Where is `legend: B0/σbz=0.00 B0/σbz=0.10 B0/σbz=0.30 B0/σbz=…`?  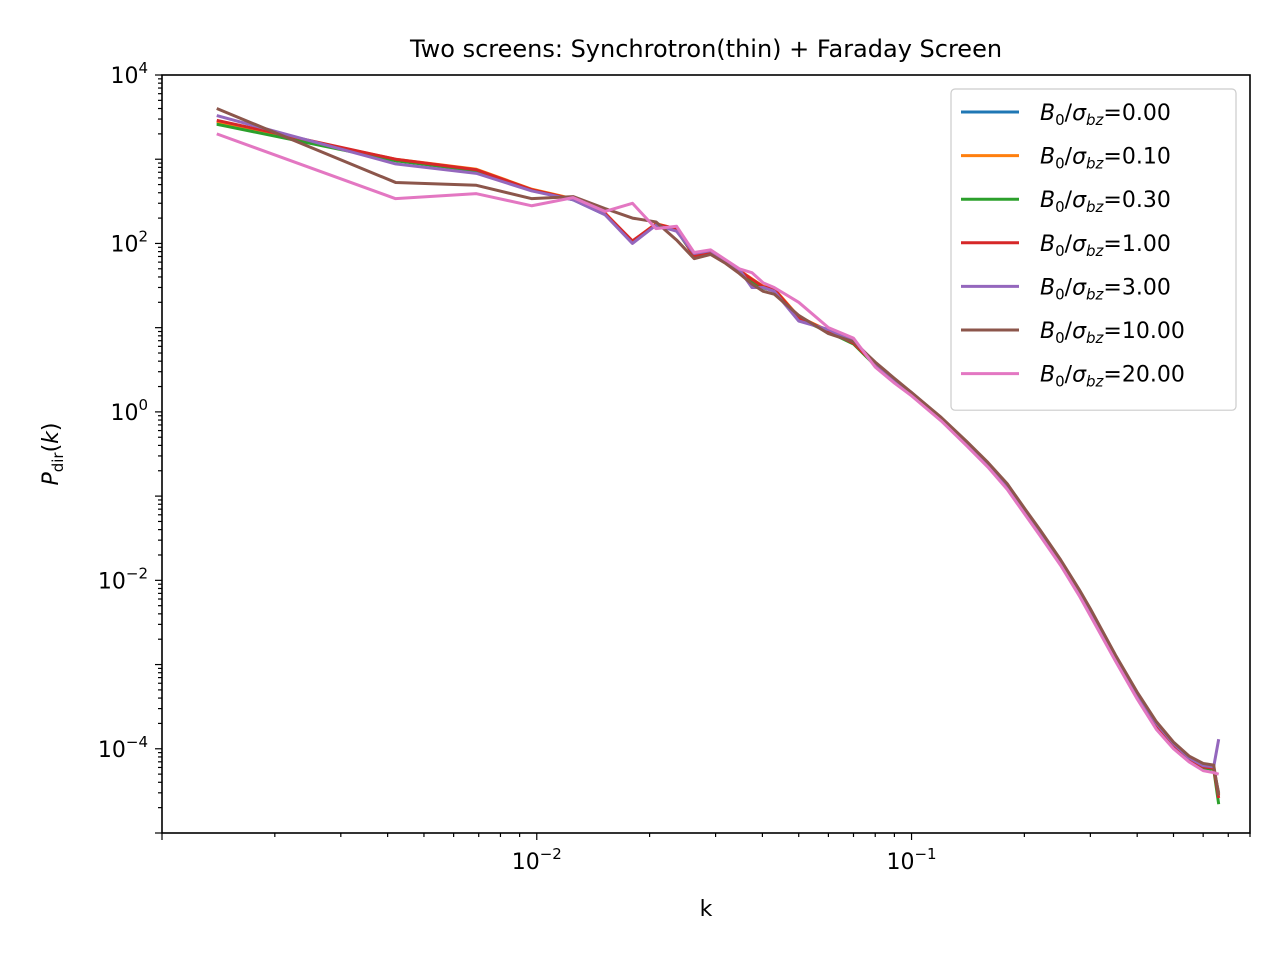
legend: B0/σbz=0.00 B0/σbz=0.10 B0/σbz=0.30 B0/σbz=… is located at coordinates (1093, 249).